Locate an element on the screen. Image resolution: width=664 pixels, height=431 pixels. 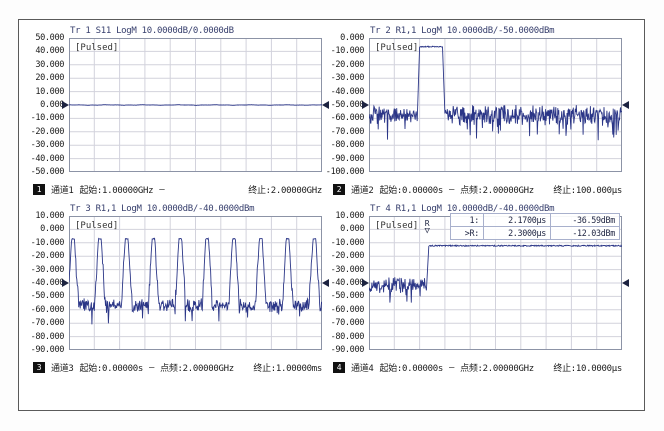
y-tick-label: 30.000 is located at coordinates (49, 64).